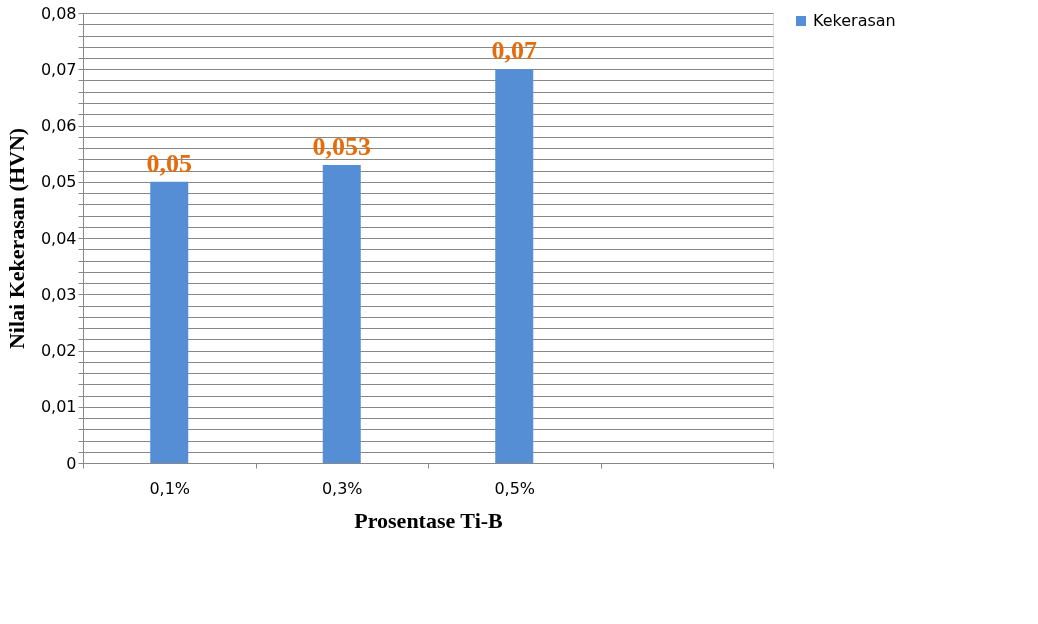 The height and width of the screenshot is (624, 1038). I want to click on x-tick-label: 0,5%, so click(515, 488).